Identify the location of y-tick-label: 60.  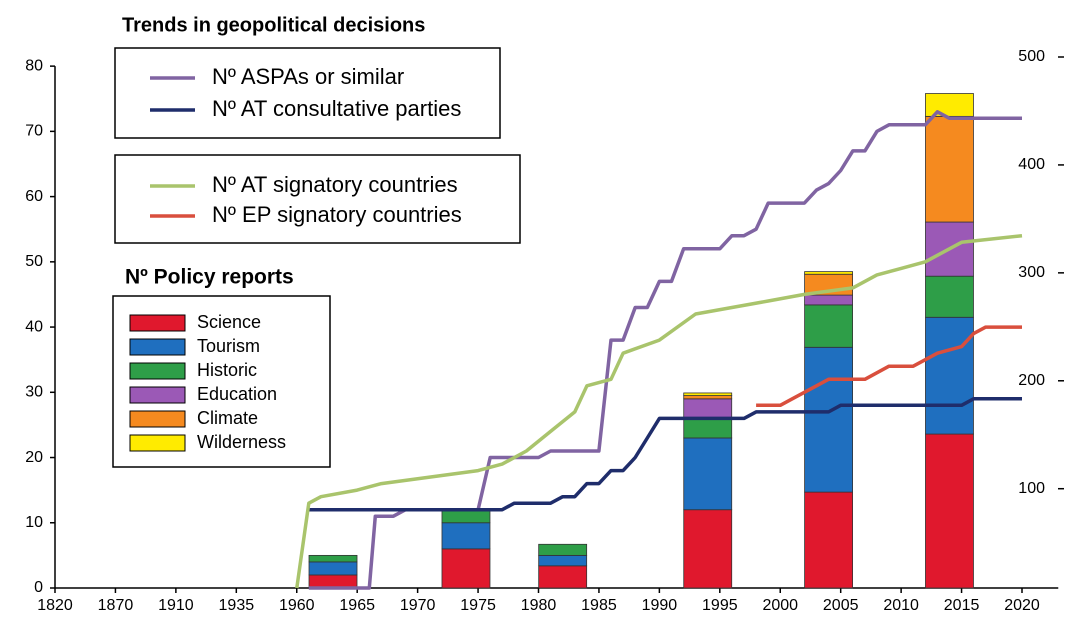
(34, 196).